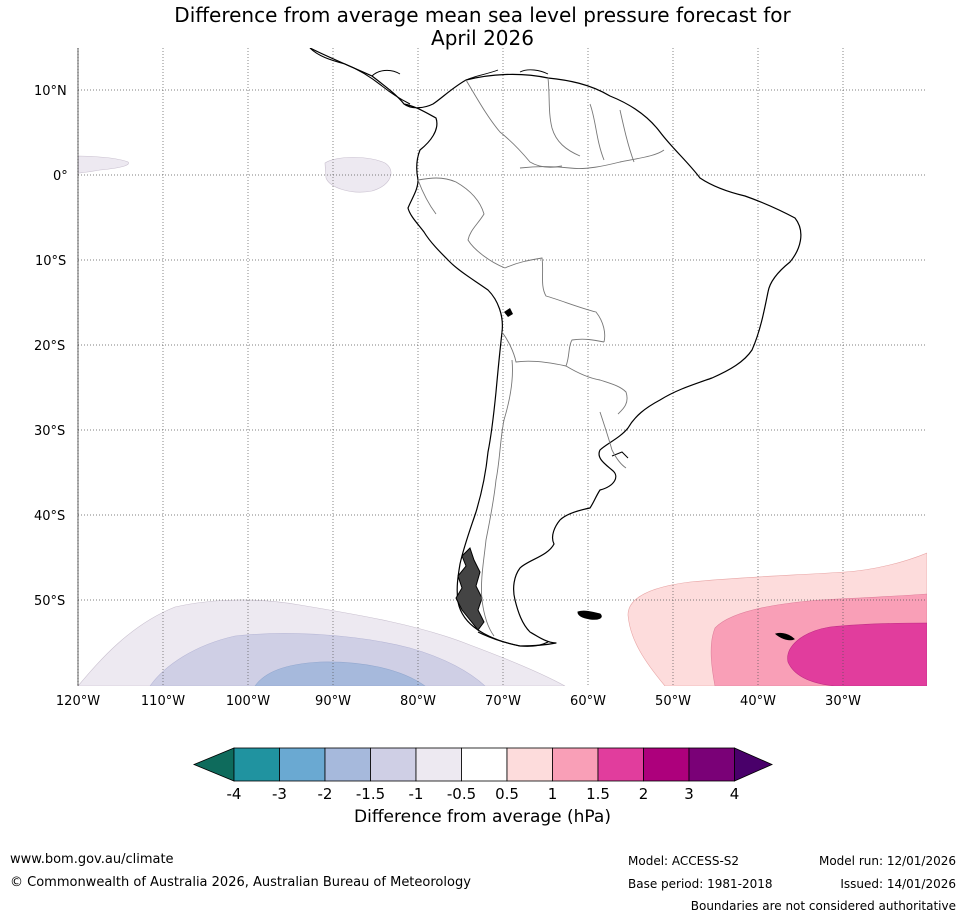  Describe the element at coordinates (50, 91) in the screenshot. I see `lat-label-10n: 10°N` at that location.